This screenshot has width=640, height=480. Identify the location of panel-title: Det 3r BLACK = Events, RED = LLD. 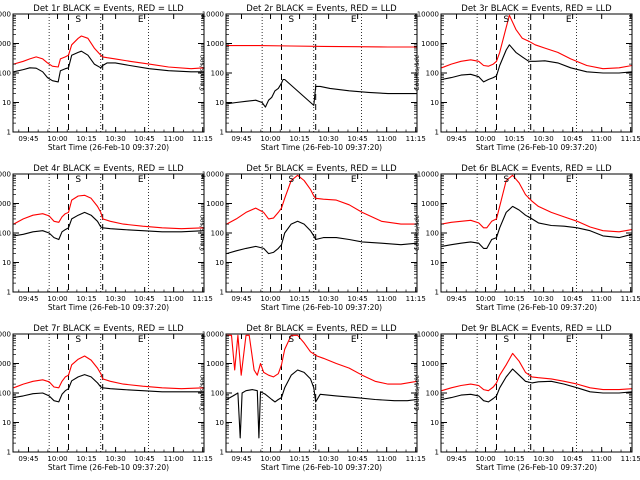
(536, 9).